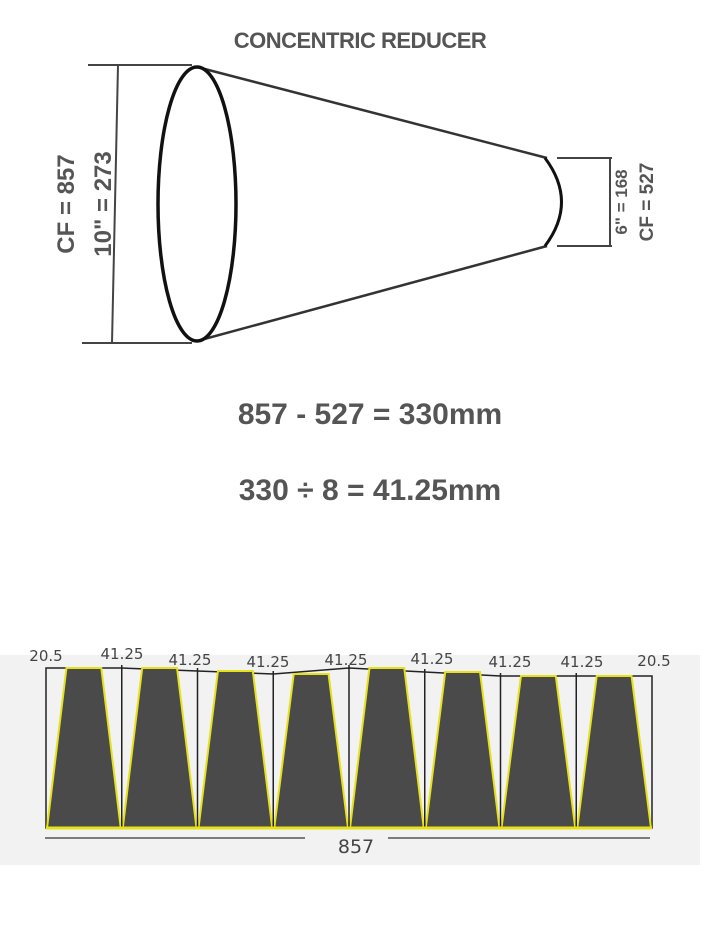 Image resolution: width=720 pixels, height=939 pixels. I want to click on small-end-diameter-label: 6" = 168, so click(621, 201).